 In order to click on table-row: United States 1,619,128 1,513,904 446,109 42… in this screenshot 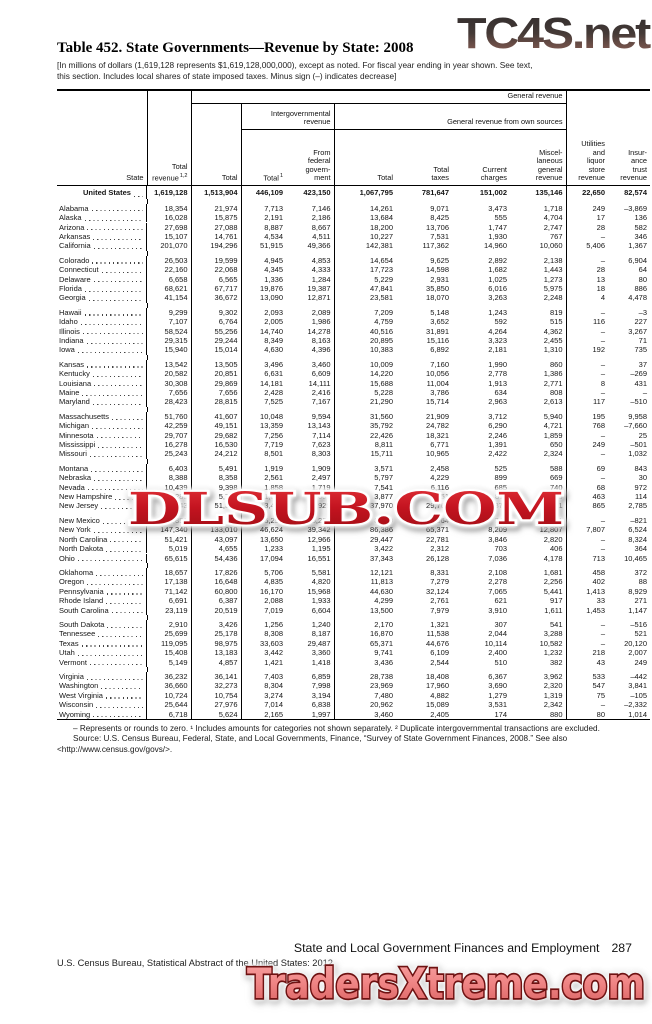, I will do `click(353, 192)`.